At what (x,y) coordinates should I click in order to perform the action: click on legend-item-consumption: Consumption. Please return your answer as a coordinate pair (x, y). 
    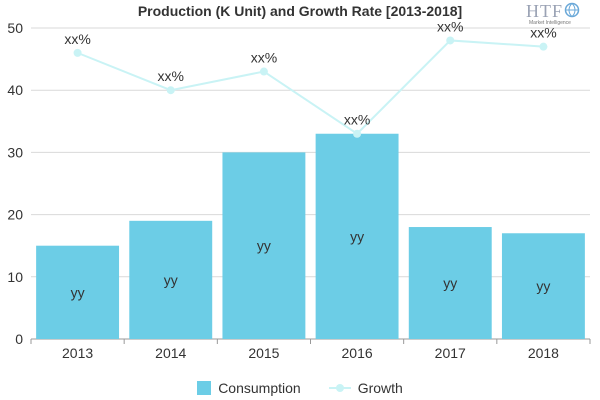
    Looking at the image, I should click on (249, 388).